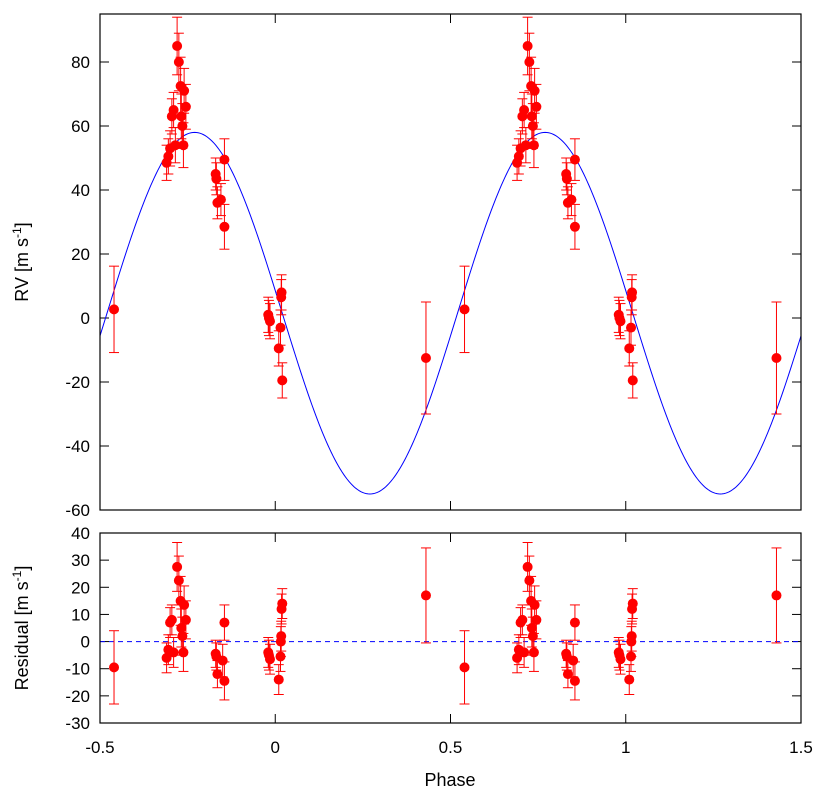 The width and height of the screenshot is (830, 800). What do you see at coordinates (77, 382) in the screenshot?
I see `rv-y-tick-label: -20` at bounding box center [77, 382].